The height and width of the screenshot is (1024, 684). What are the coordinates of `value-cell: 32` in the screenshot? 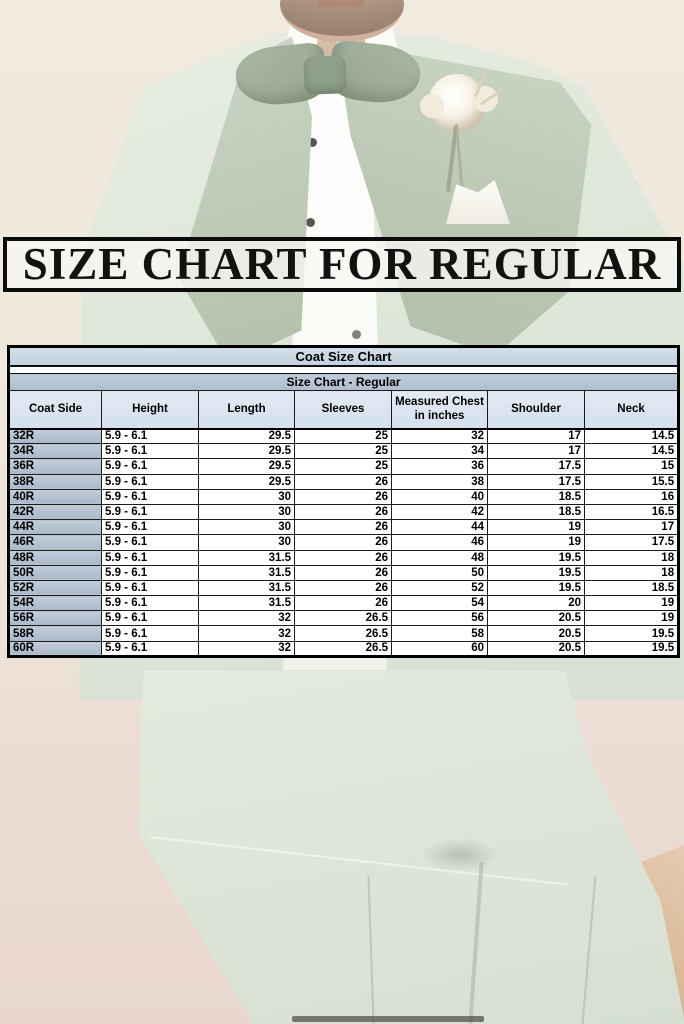 It's located at (246, 618).